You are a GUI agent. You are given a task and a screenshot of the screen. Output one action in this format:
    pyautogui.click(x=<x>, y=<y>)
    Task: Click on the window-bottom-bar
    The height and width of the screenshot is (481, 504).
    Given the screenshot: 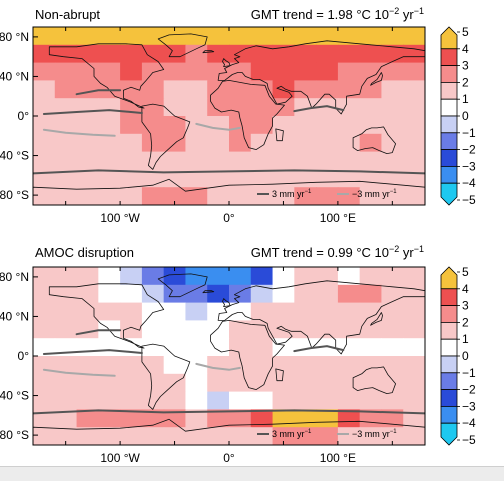 What is the action you would take?
    pyautogui.click(x=252, y=473)
    